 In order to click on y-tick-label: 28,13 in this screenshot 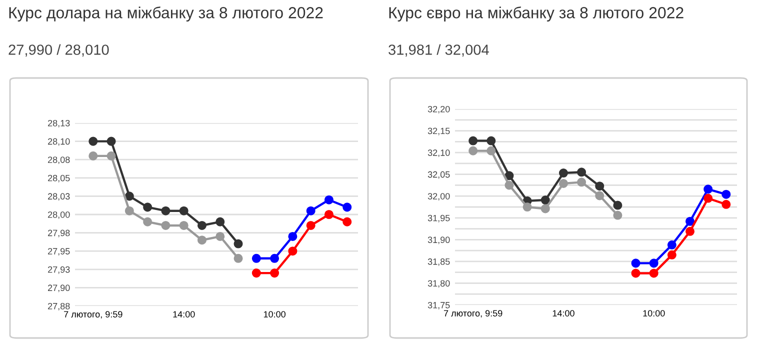, I will do `click(59, 124)`.